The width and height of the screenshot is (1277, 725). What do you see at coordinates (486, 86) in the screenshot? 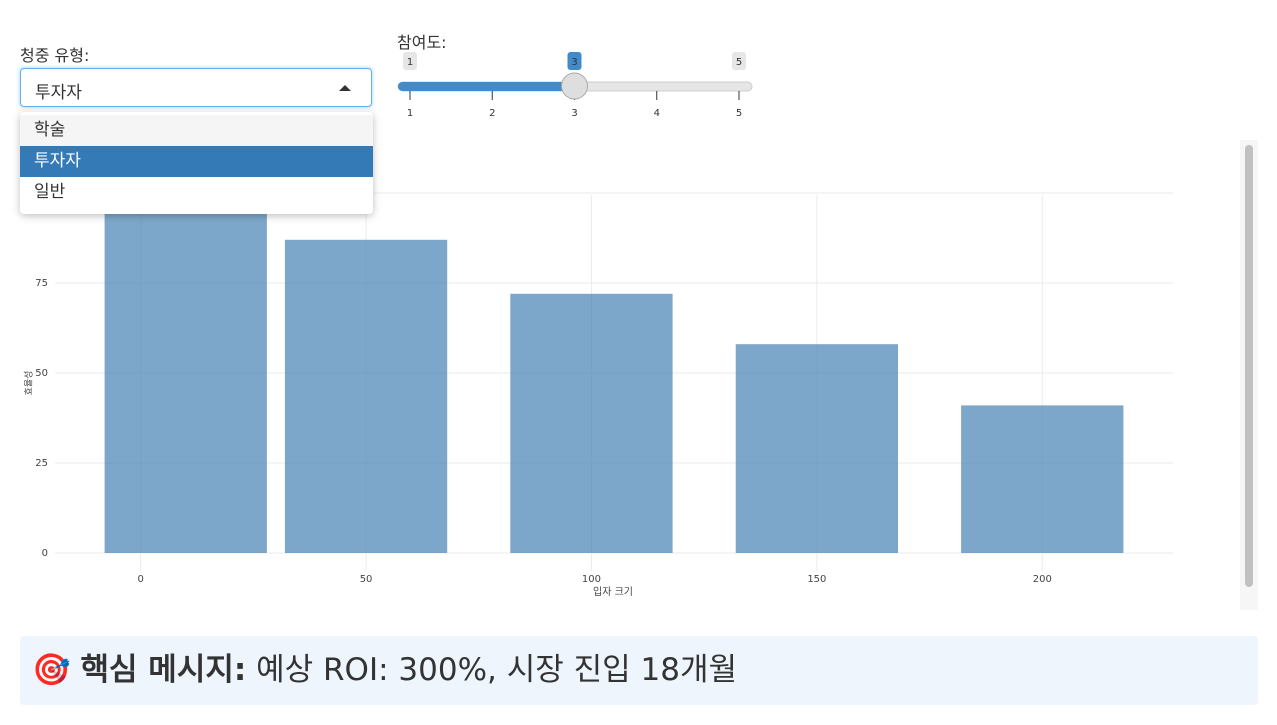
I see `slider-fill` at bounding box center [486, 86].